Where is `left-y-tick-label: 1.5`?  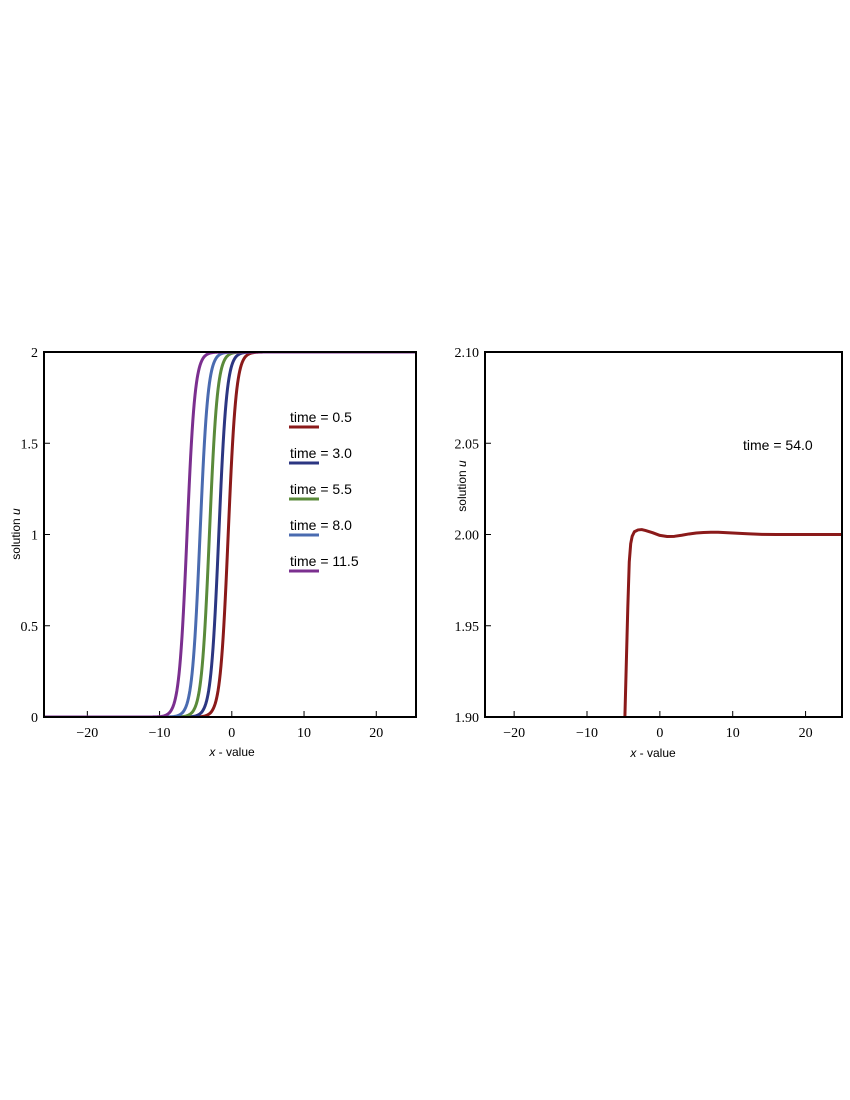
left-y-tick-label: 1.5 is located at coordinates (30, 444).